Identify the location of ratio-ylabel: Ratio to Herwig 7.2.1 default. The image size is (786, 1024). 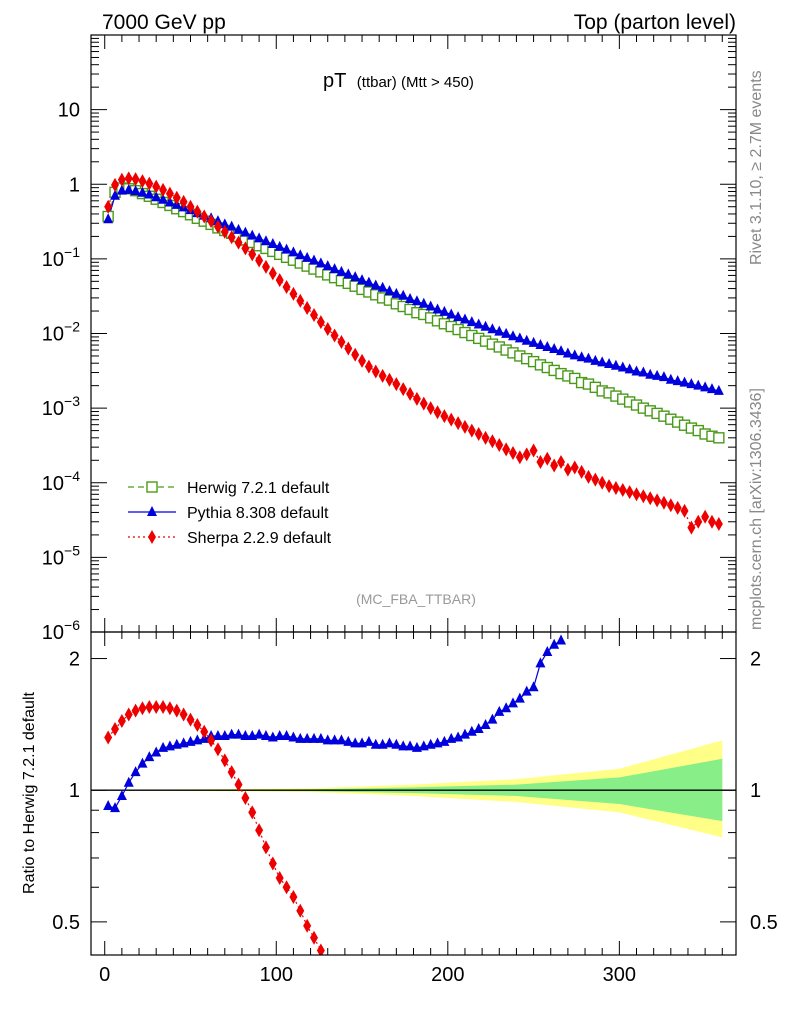
(29, 793).